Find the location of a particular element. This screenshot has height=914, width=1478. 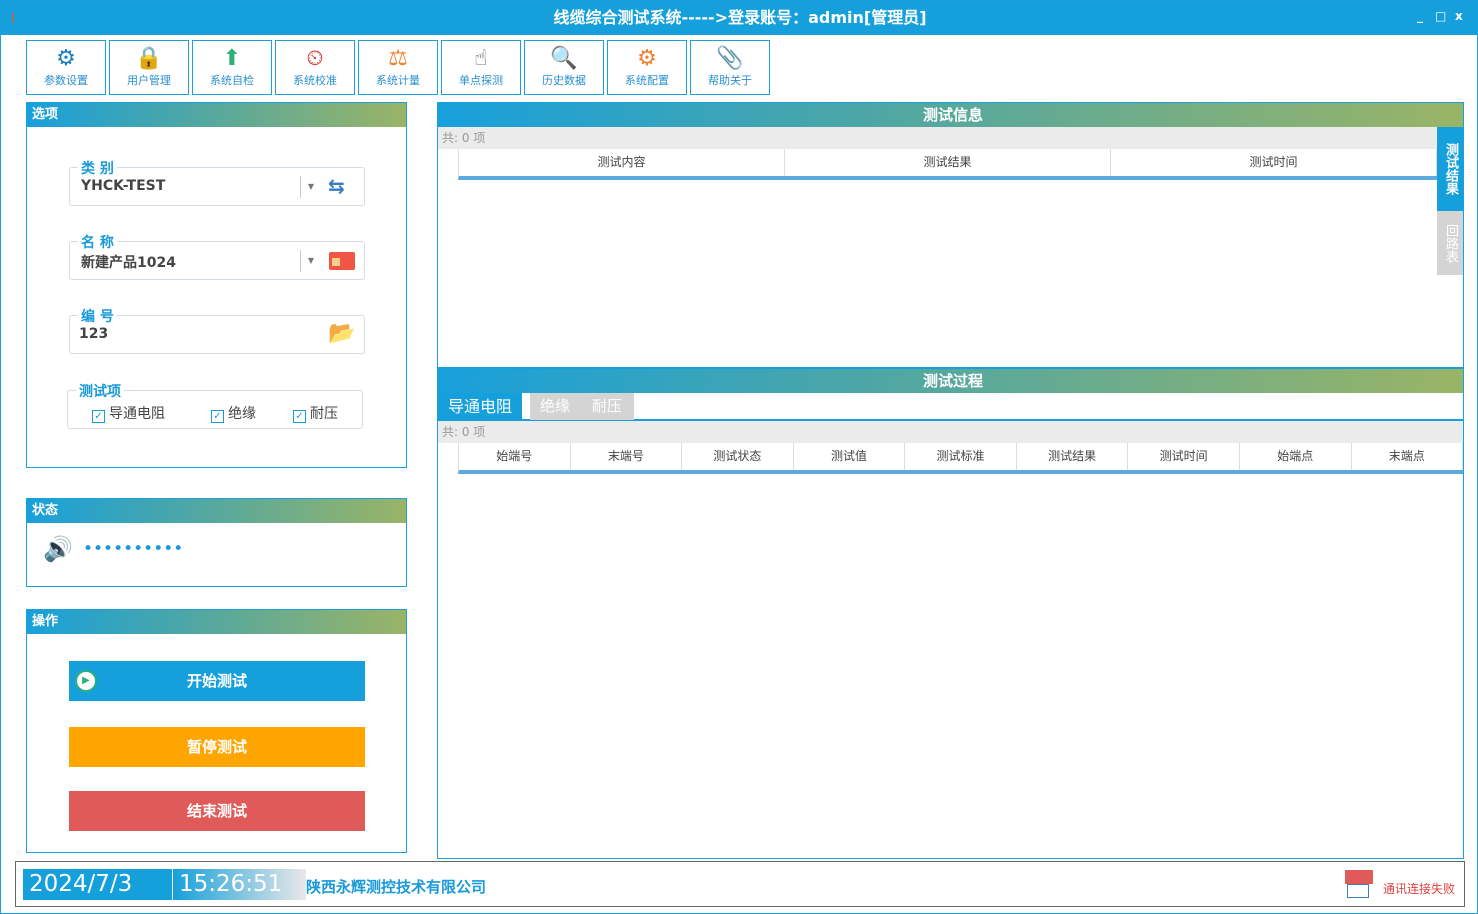

docs-search-icon: 🔍 is located at coordinates (564, 58).